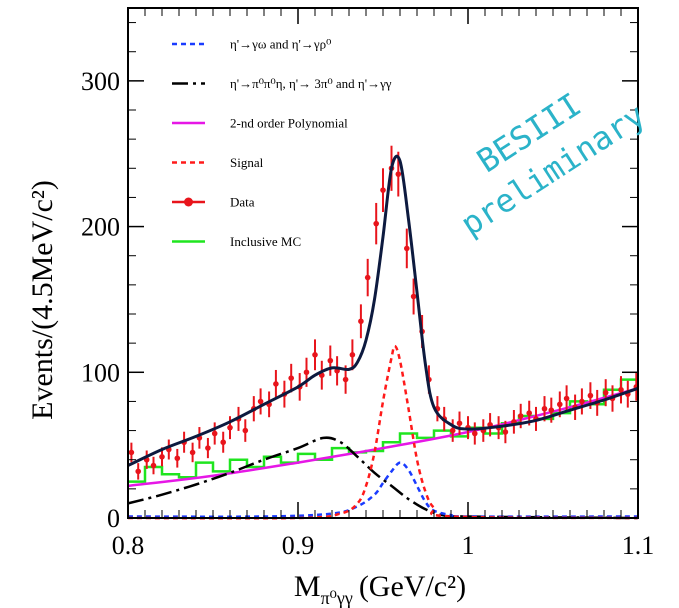 The image size is (679, 608). I want to click on legend-swatch-marker, so click(188, 202).